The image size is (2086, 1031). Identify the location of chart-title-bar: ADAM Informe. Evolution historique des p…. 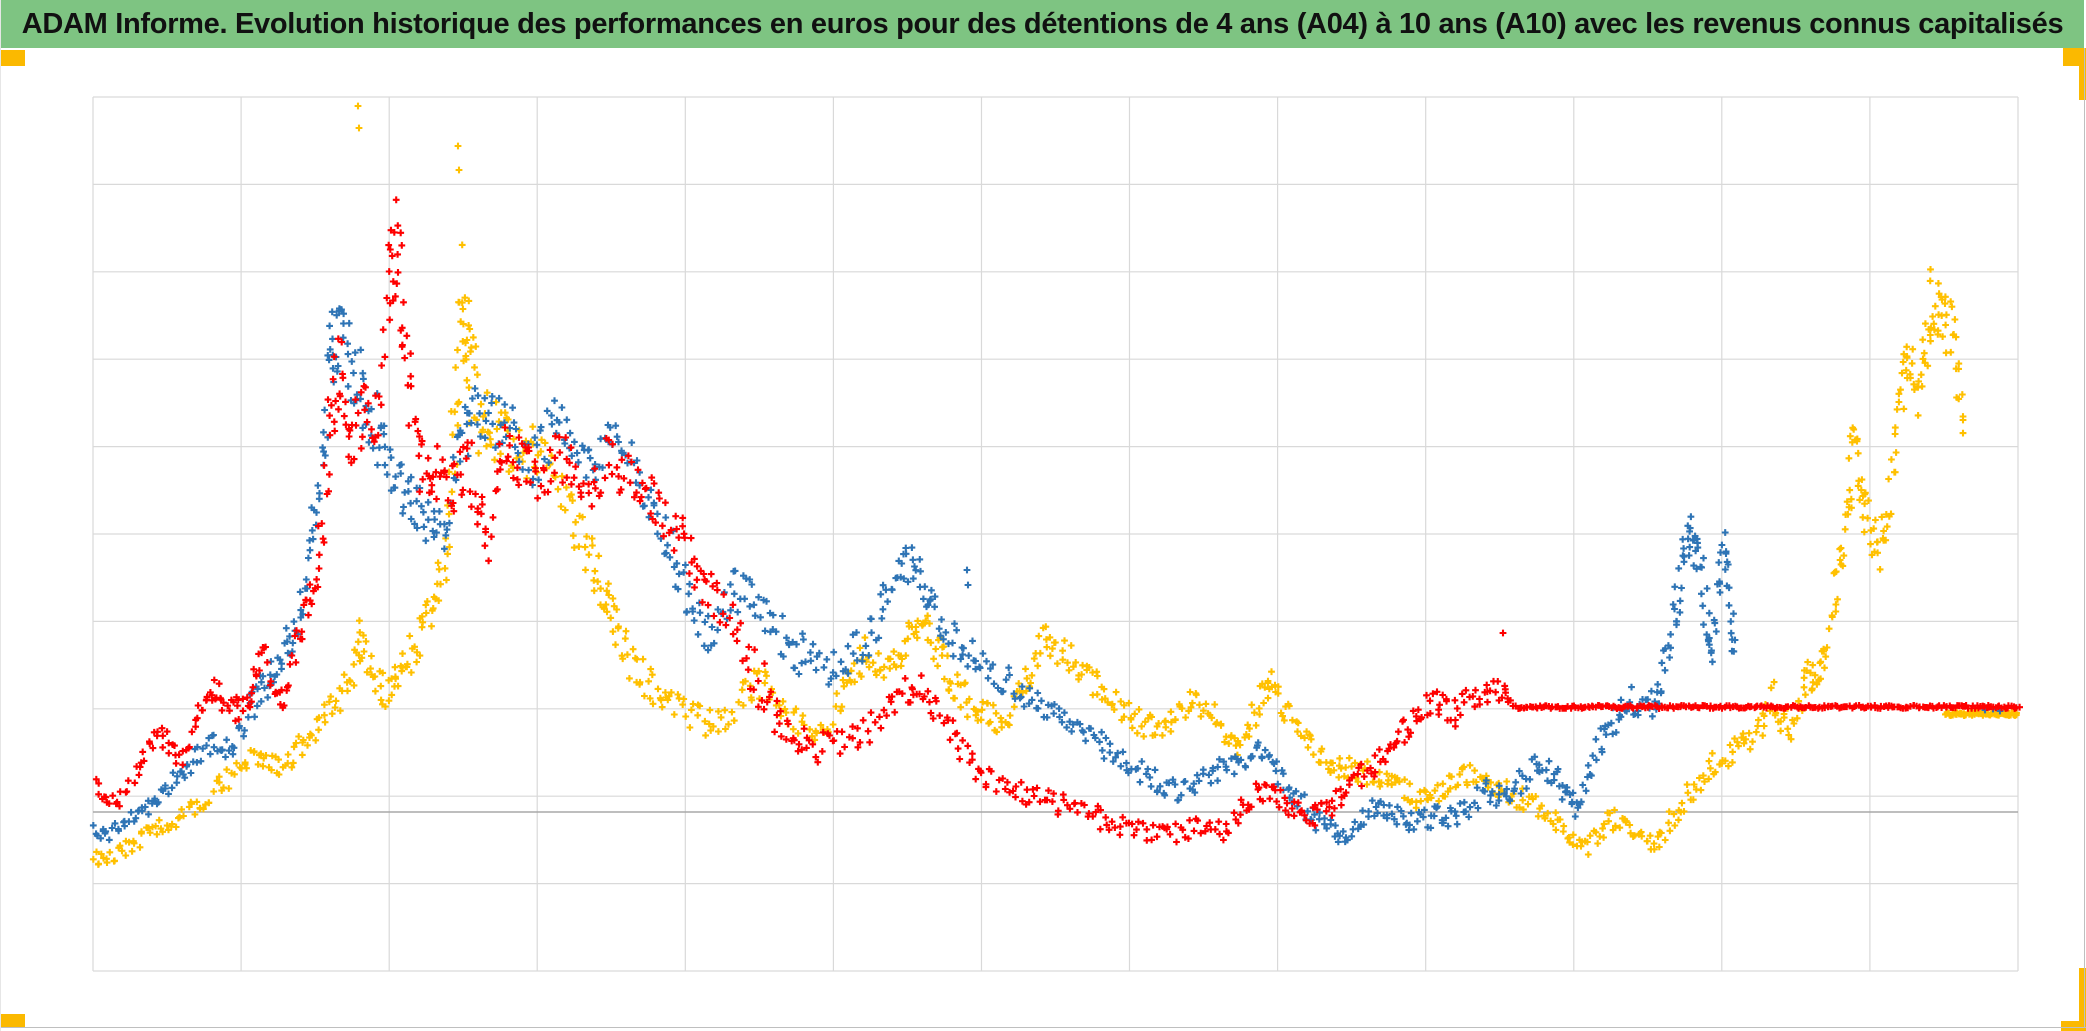
(1042, 24).